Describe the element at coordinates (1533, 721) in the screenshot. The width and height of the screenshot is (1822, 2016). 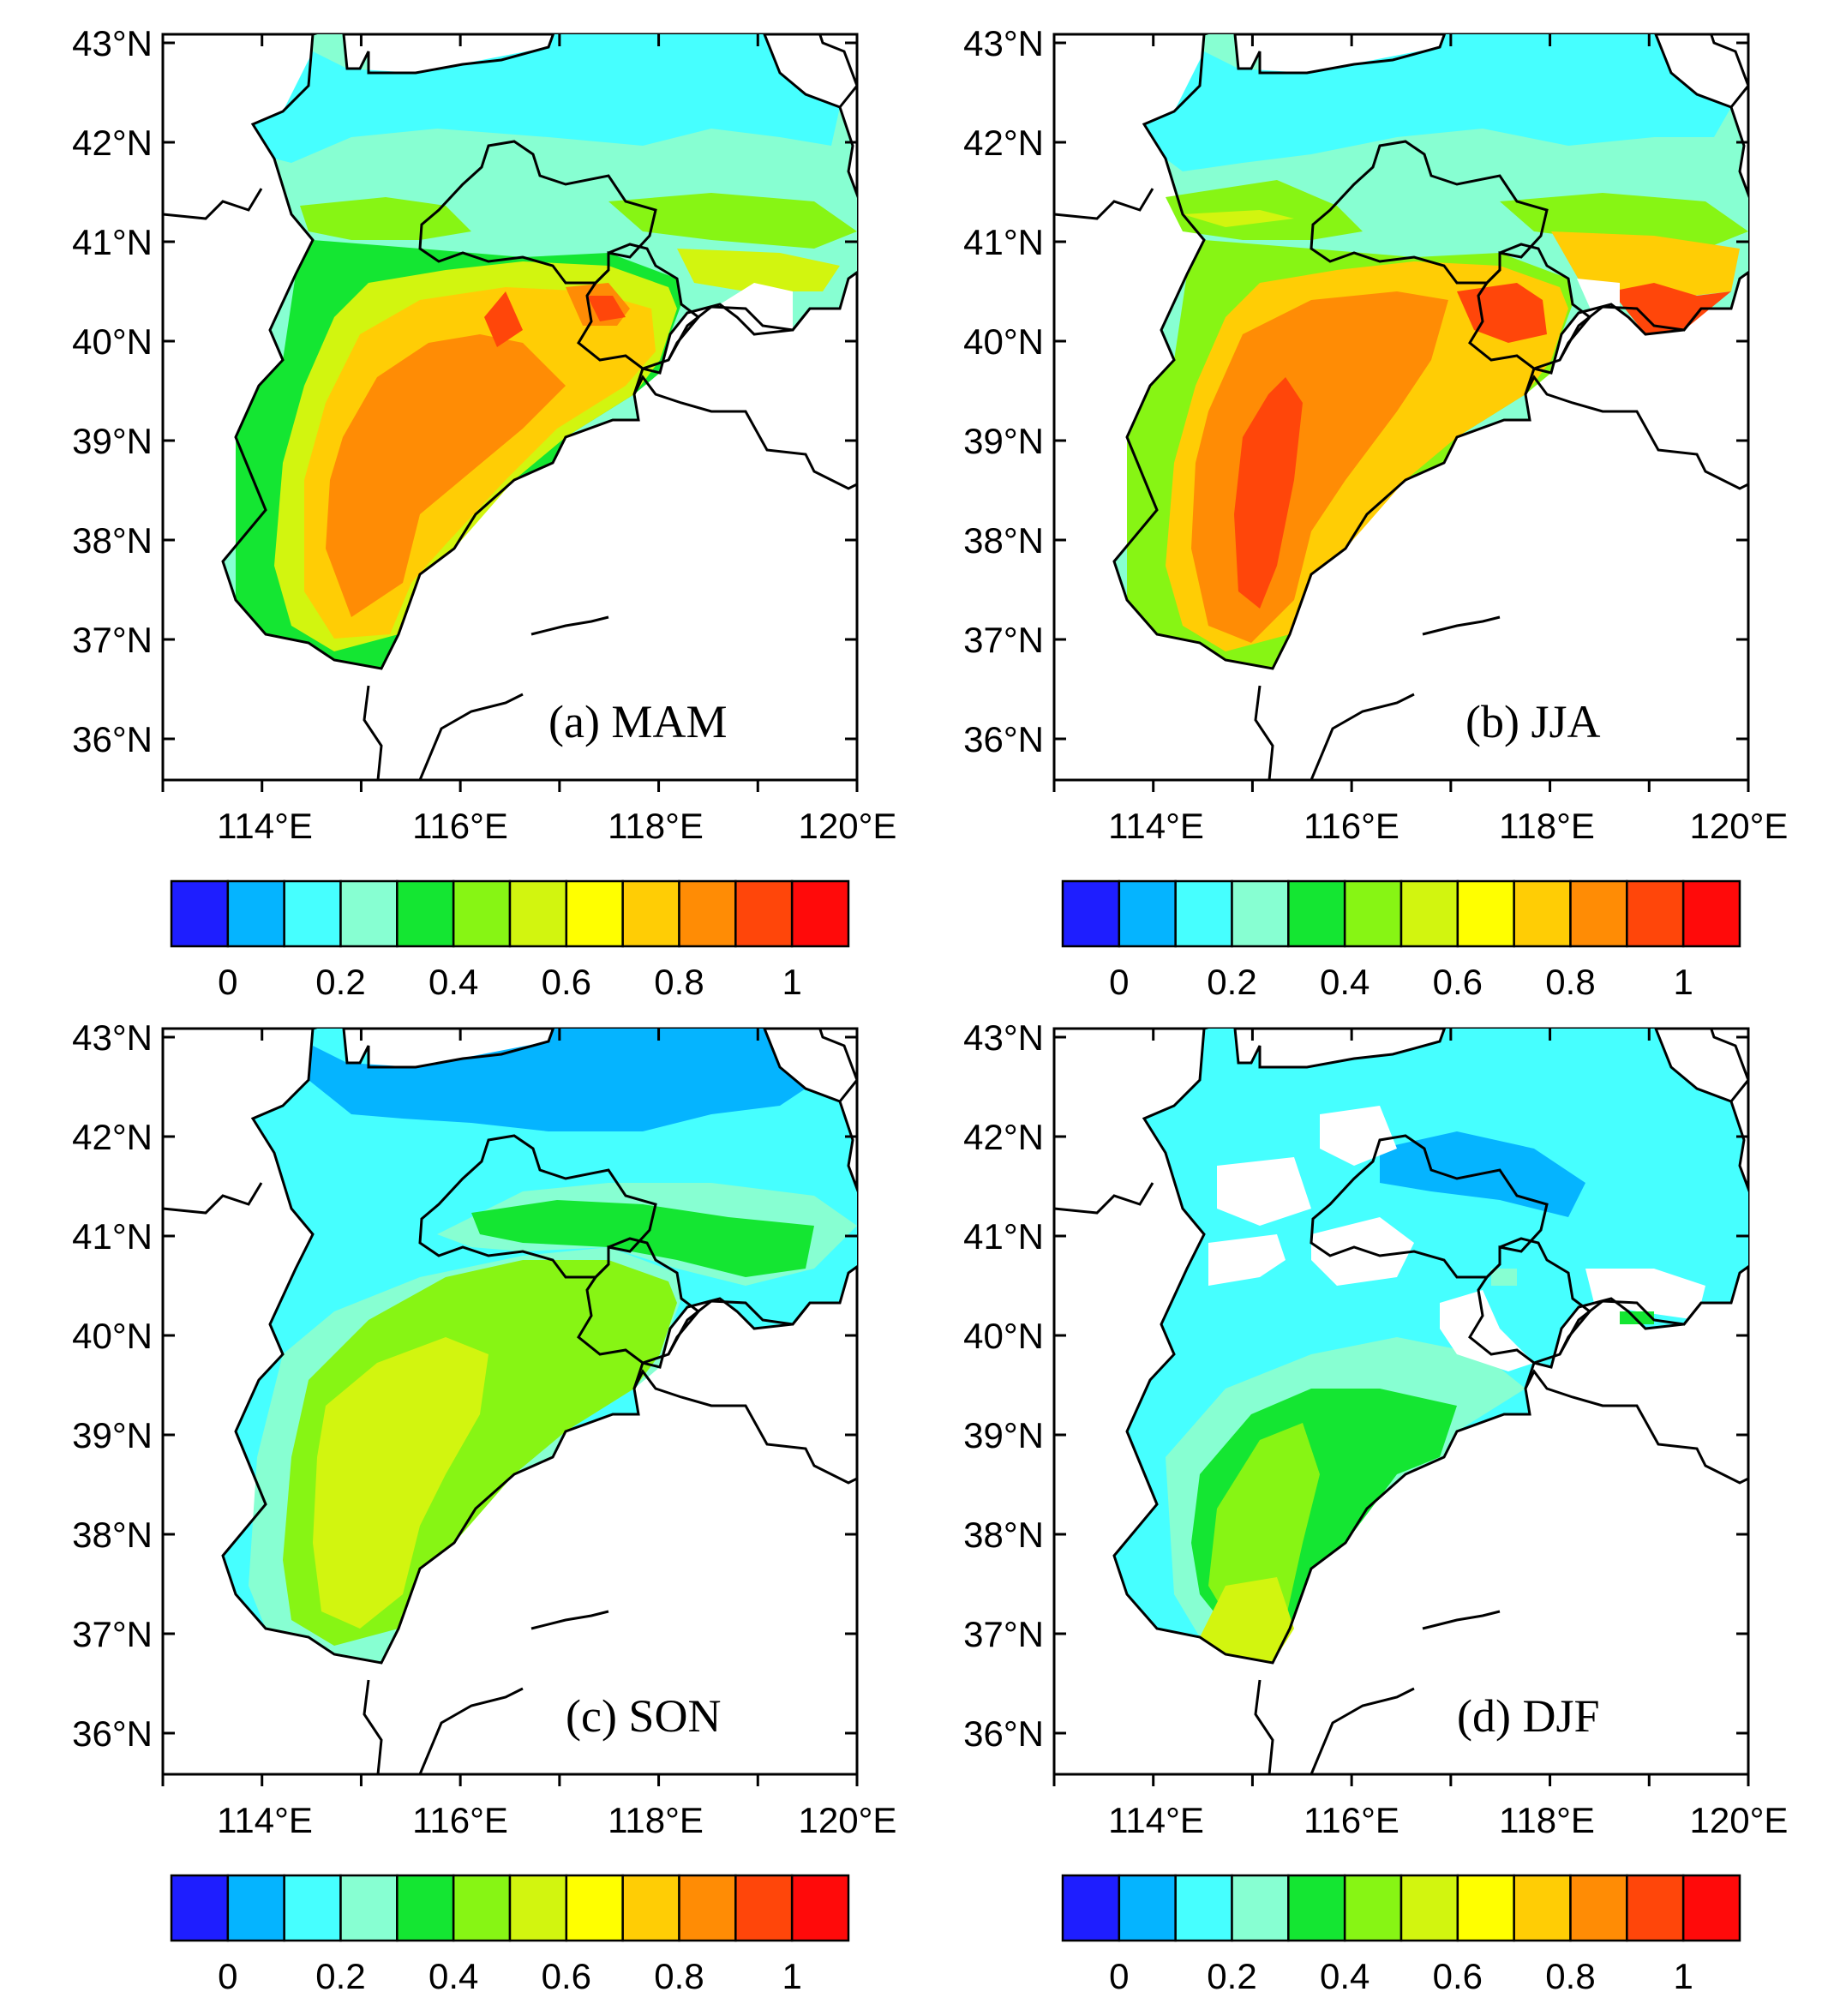
I see `panel-label: (b) JJA` at that location.